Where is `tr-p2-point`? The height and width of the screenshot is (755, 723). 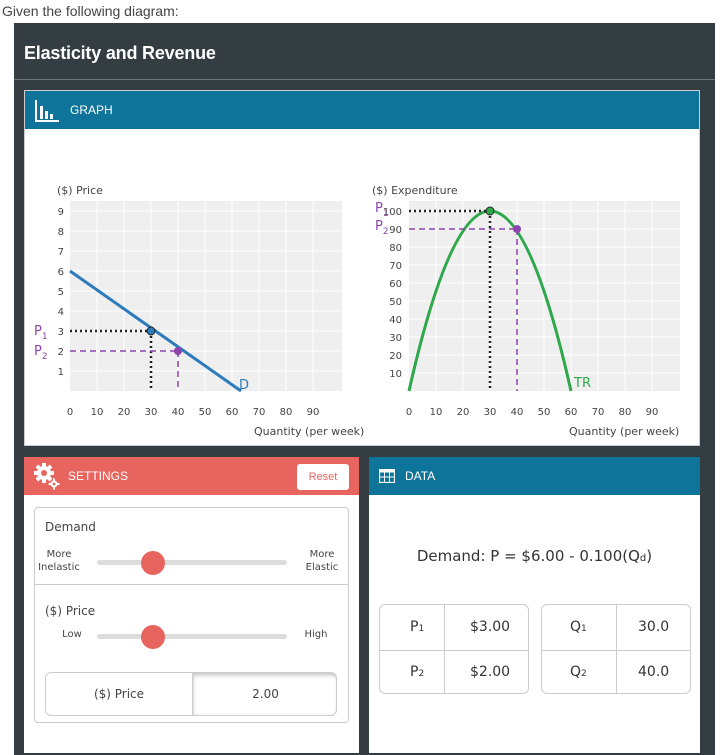 tr-p2-point is located at coordinates (517, 229).